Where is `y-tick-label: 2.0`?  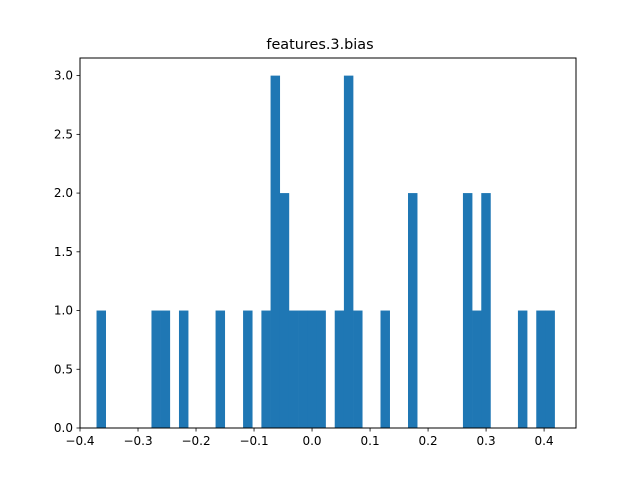
y-tick-label: 2.0 is located at coordinates (63, 193).